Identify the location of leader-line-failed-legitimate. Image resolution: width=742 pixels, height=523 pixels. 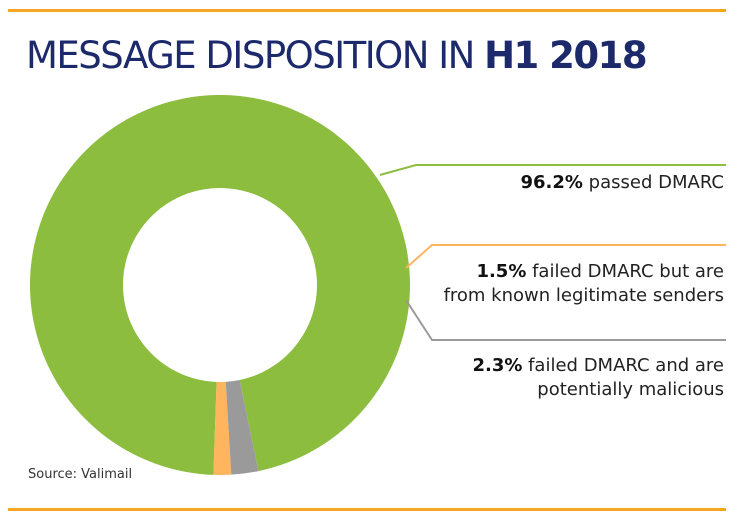
(565, 256).